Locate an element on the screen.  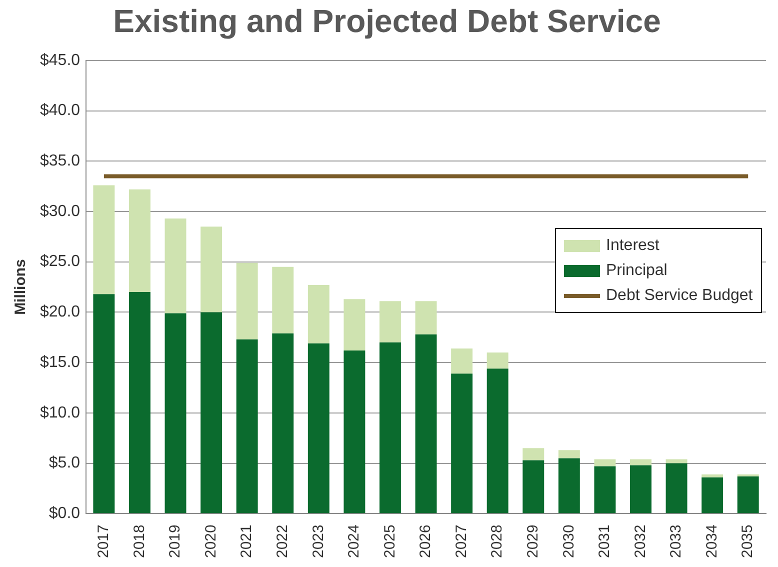
x-tick-label: 2021 is located at coordinates (247, 541).